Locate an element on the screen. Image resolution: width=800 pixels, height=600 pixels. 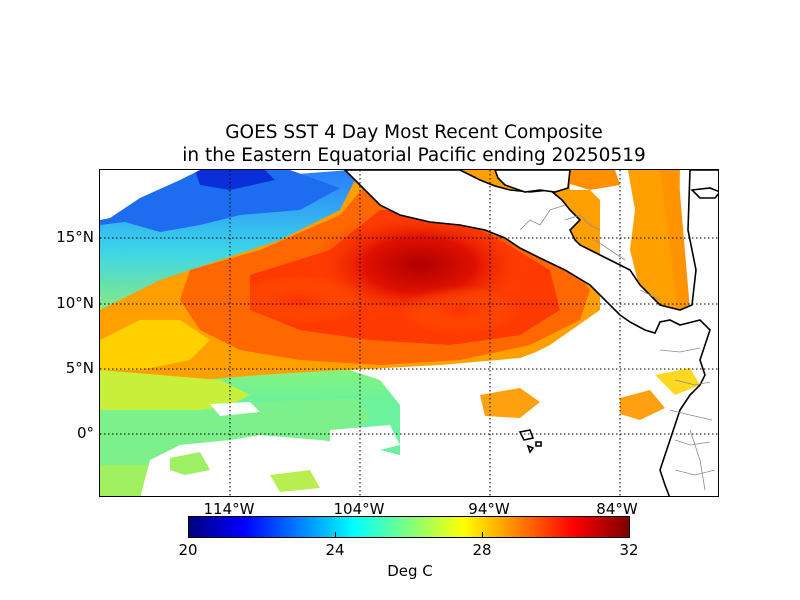
lat-label-0: 0° is located at coordinates (85, 433).